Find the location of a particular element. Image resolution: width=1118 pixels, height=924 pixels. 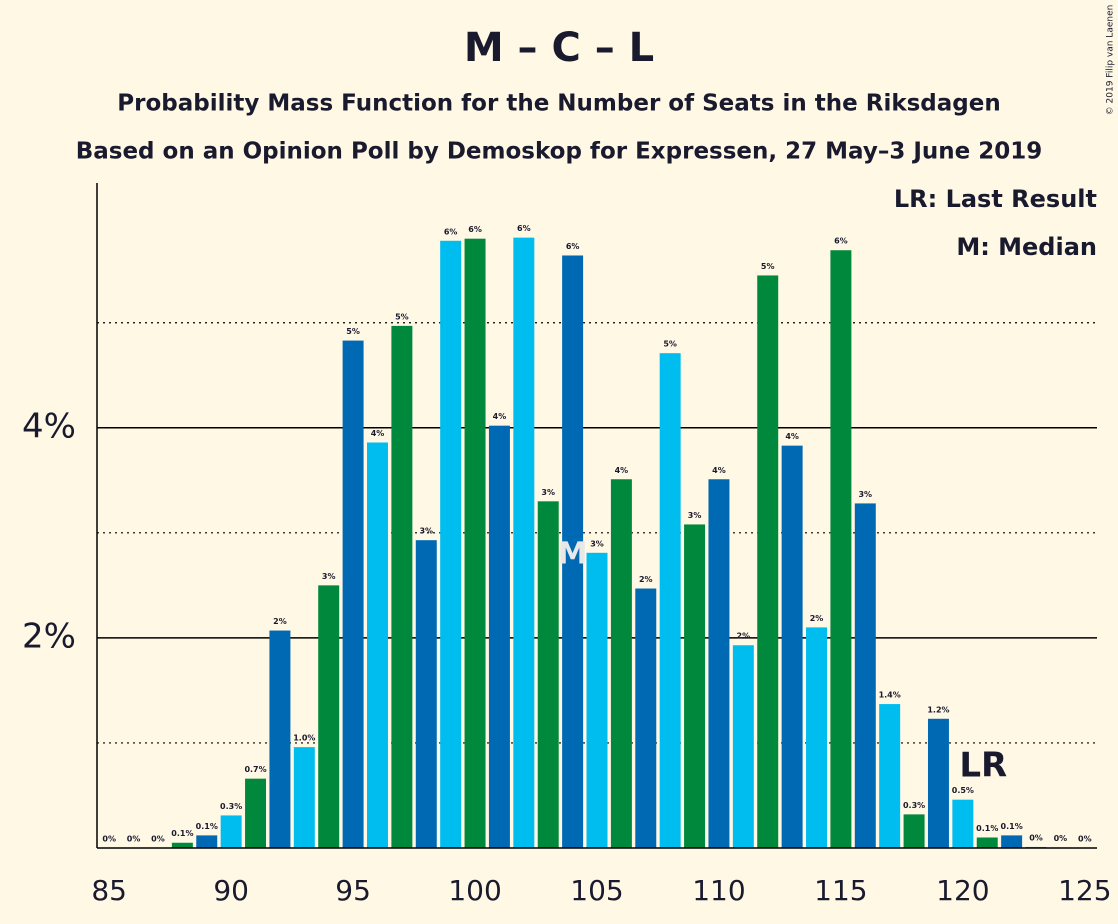

value-label: 0.7% is located at coordinates (255, 769).